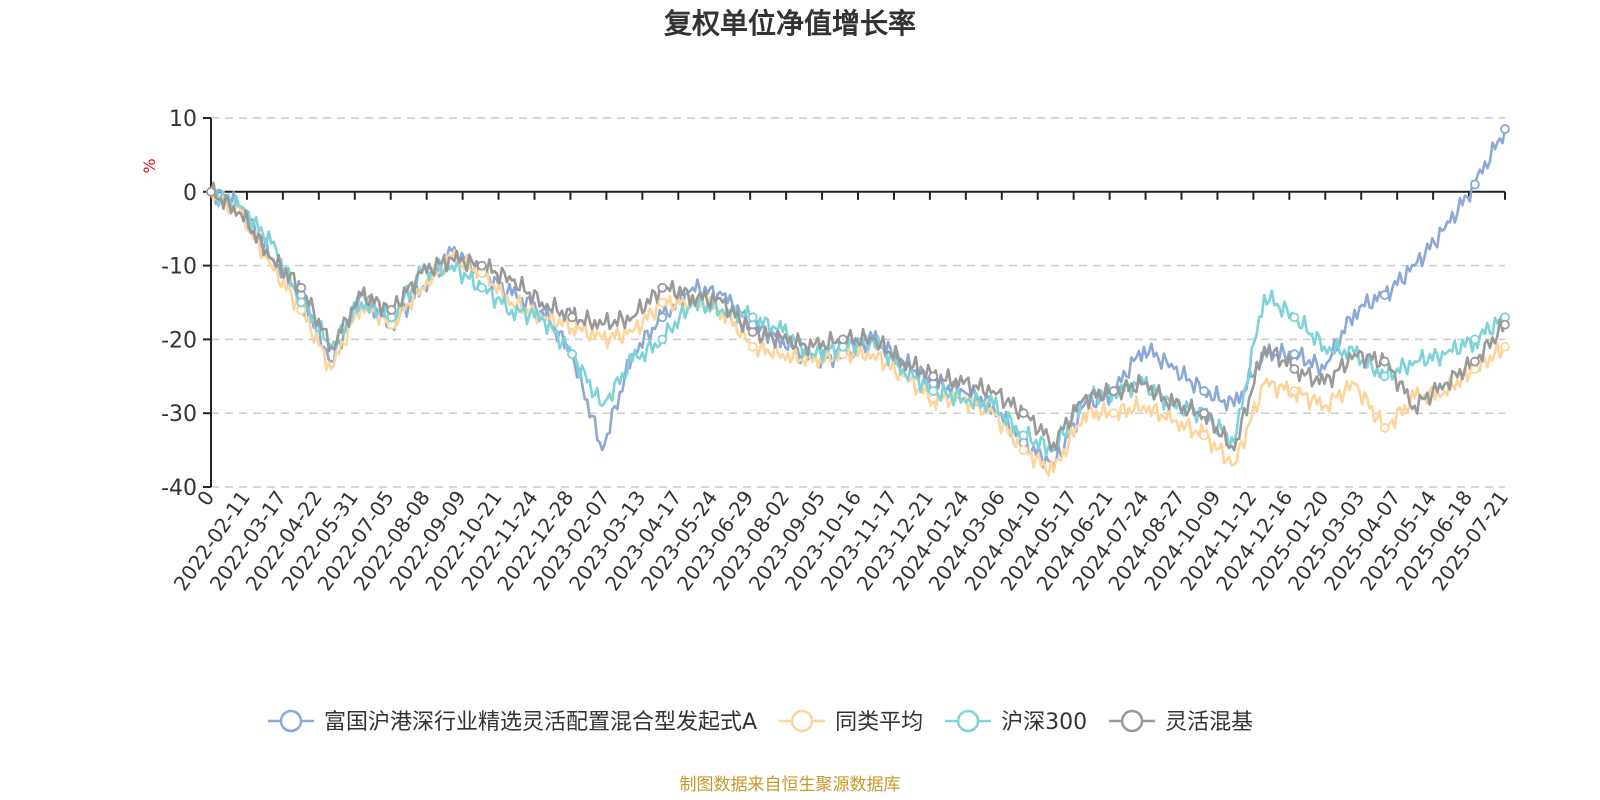 Image resolution: width=1600 pixels, height=800 pixels. I want to click on legend-item-1: 同类平均, so click(851, 722).